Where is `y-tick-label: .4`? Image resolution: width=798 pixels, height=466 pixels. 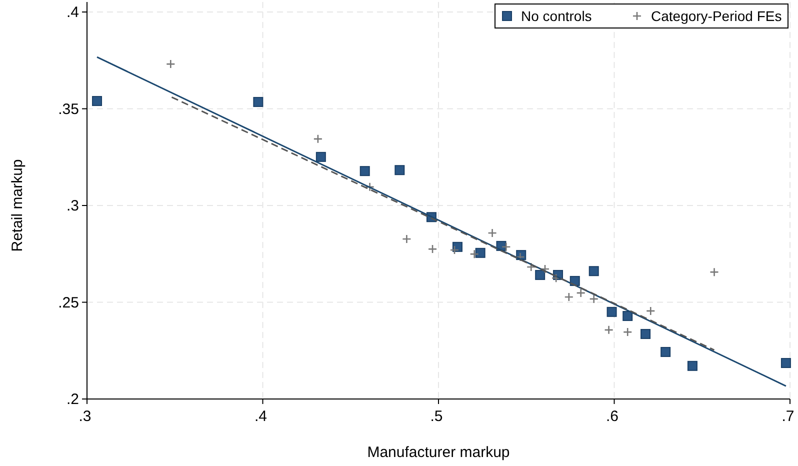
y-tick-label: .4 is located at coordinates (72, 12).